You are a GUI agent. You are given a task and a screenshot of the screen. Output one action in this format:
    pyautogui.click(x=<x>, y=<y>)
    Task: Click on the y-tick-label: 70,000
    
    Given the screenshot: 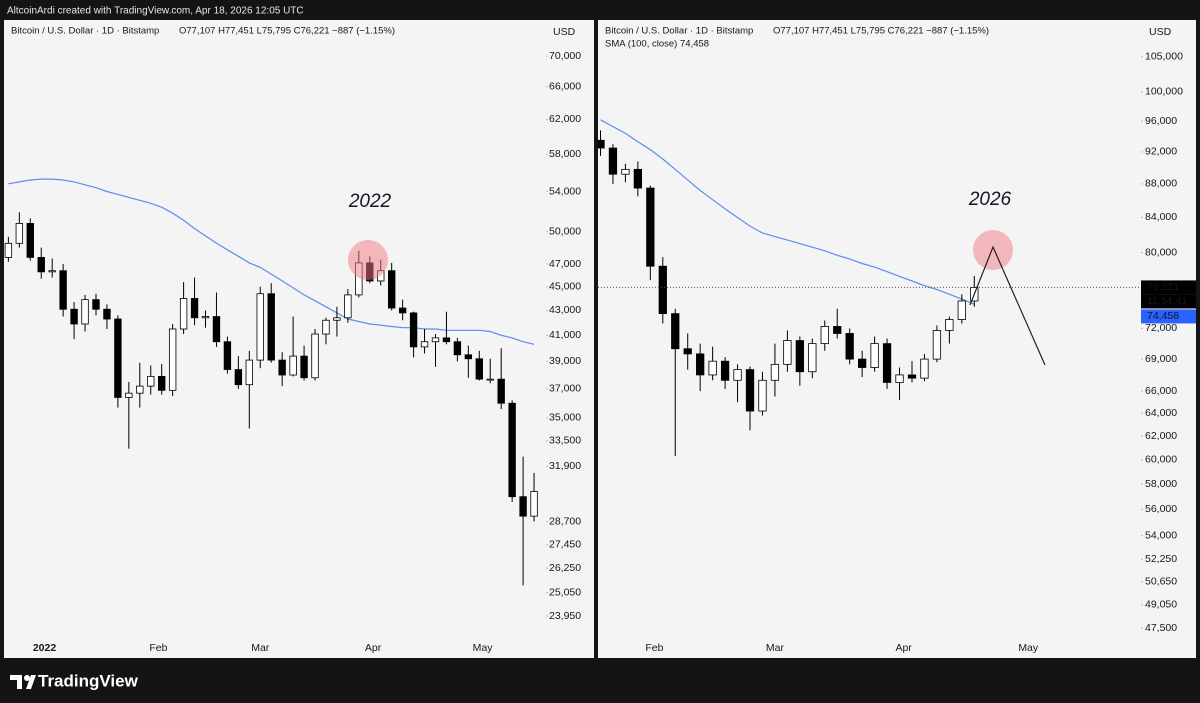 What is the action you would take?
    pyautogui.click(x=565, y=56)
    